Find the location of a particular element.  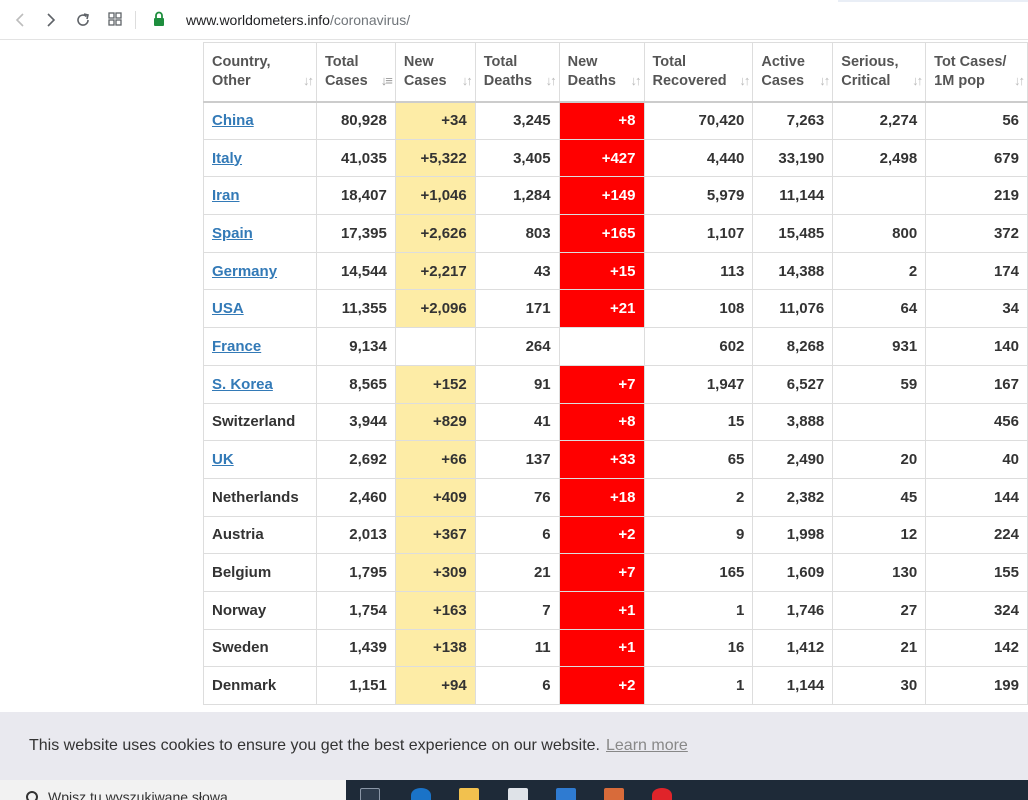

header-new-cases: New Cases ↓↑ is located at coordinates (435, 72).